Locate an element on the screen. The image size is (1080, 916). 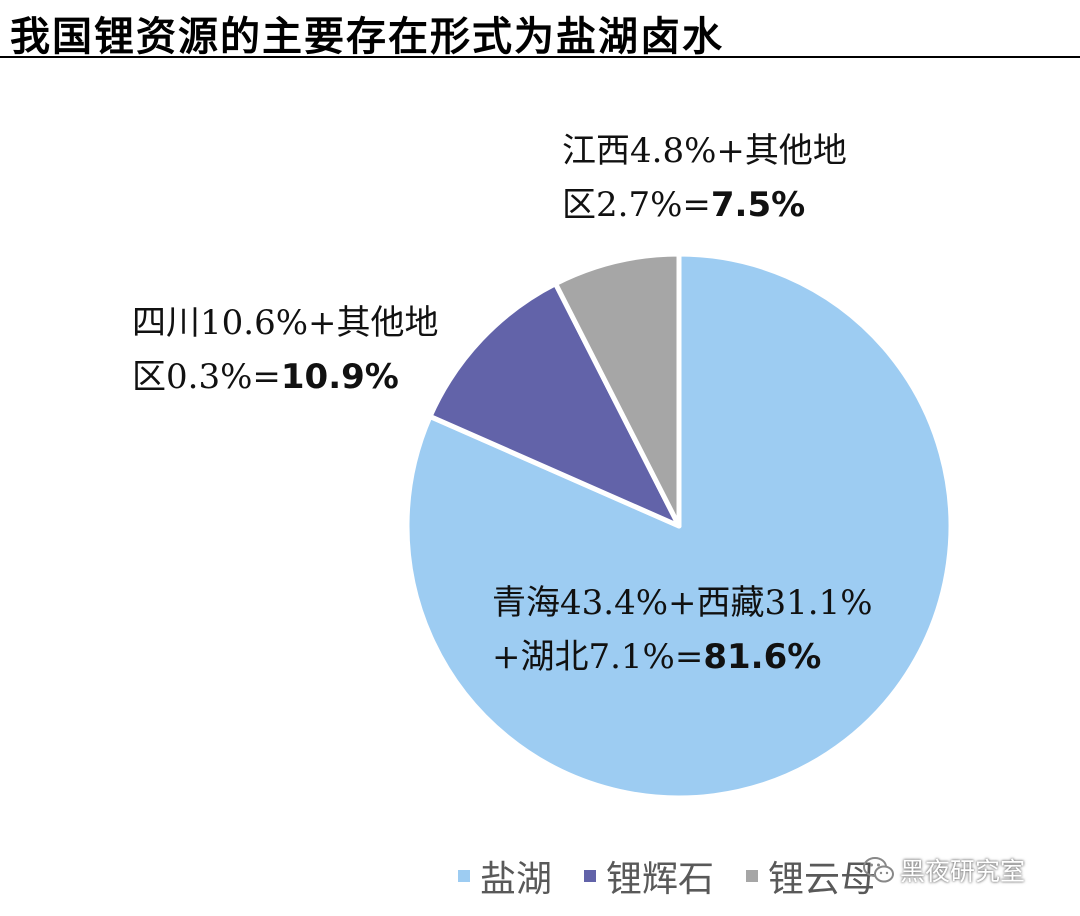
legend-item-salt-lake: 盐湖 is located at coordinates (505, 876).